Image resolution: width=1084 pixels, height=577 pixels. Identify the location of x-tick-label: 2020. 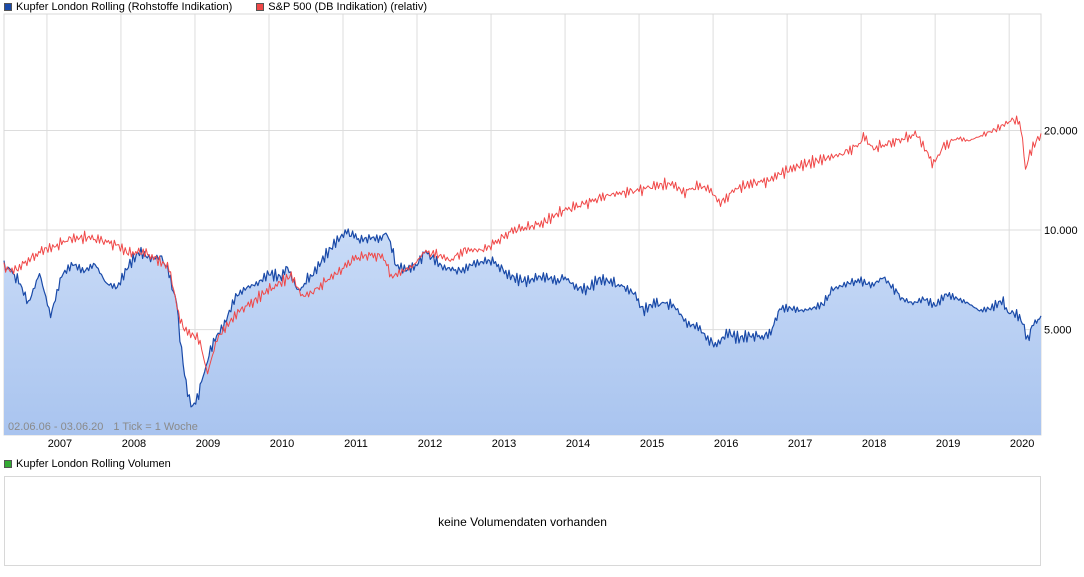
(1022, 444).